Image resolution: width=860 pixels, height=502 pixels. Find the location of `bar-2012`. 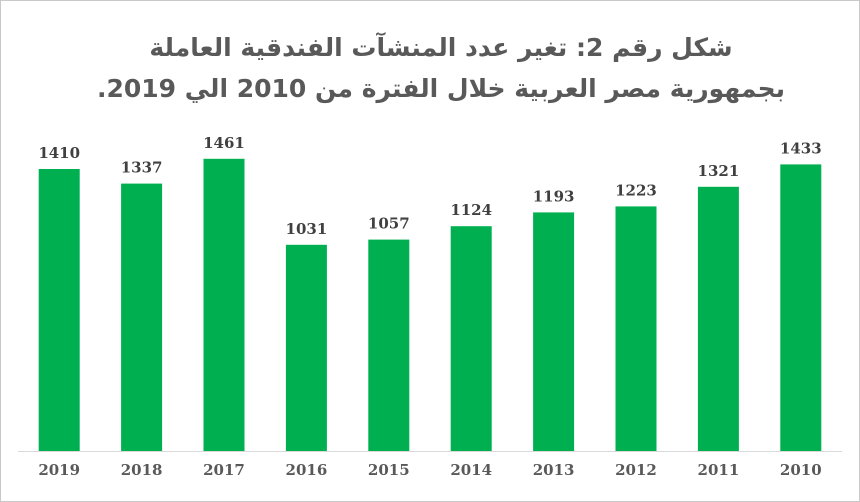

bar-2012 is located at coordinates (636, 328).